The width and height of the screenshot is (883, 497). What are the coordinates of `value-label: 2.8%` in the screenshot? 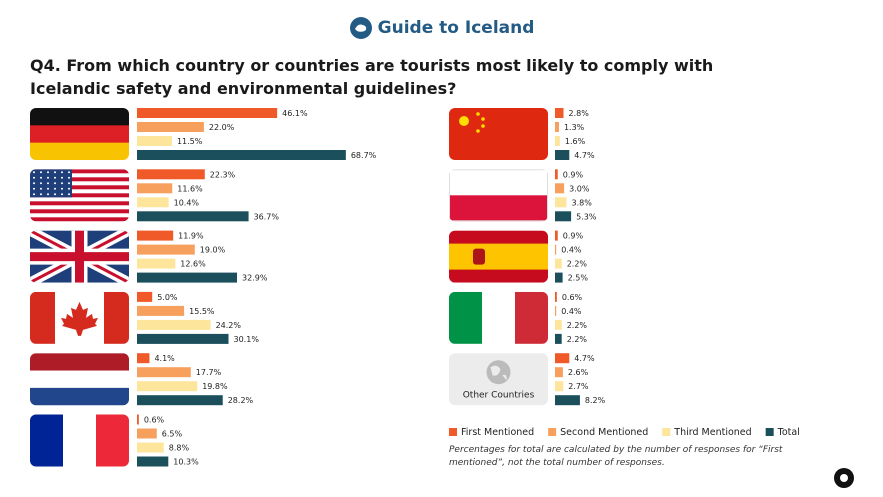 It's located at (579, 113).